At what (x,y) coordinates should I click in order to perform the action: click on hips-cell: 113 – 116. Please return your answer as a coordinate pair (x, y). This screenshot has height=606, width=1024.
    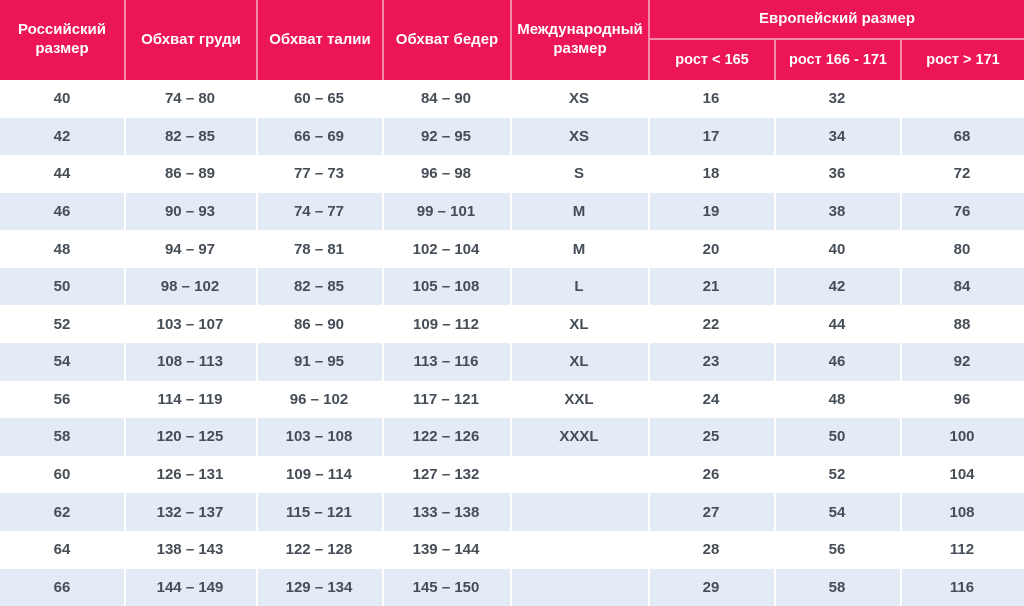
    Looking at the image, I should click on (446, 362).